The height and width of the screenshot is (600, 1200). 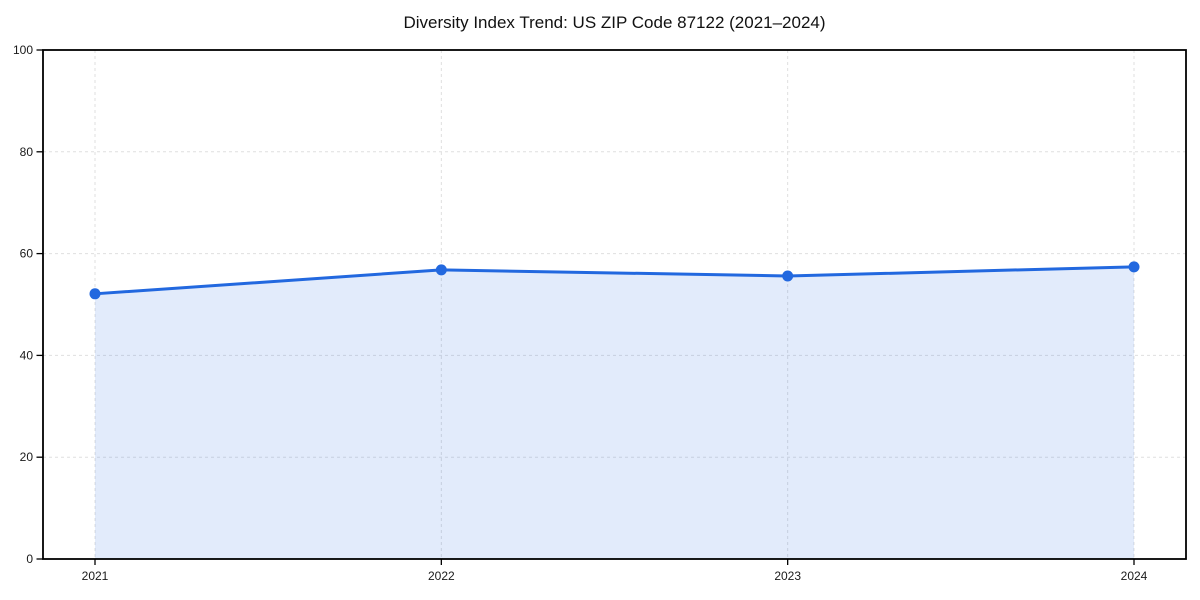 What do you see at coordinates (27, 254) in the screenshot?
I see `y-tick-label-60: 60` at bounding box center [27, 254].